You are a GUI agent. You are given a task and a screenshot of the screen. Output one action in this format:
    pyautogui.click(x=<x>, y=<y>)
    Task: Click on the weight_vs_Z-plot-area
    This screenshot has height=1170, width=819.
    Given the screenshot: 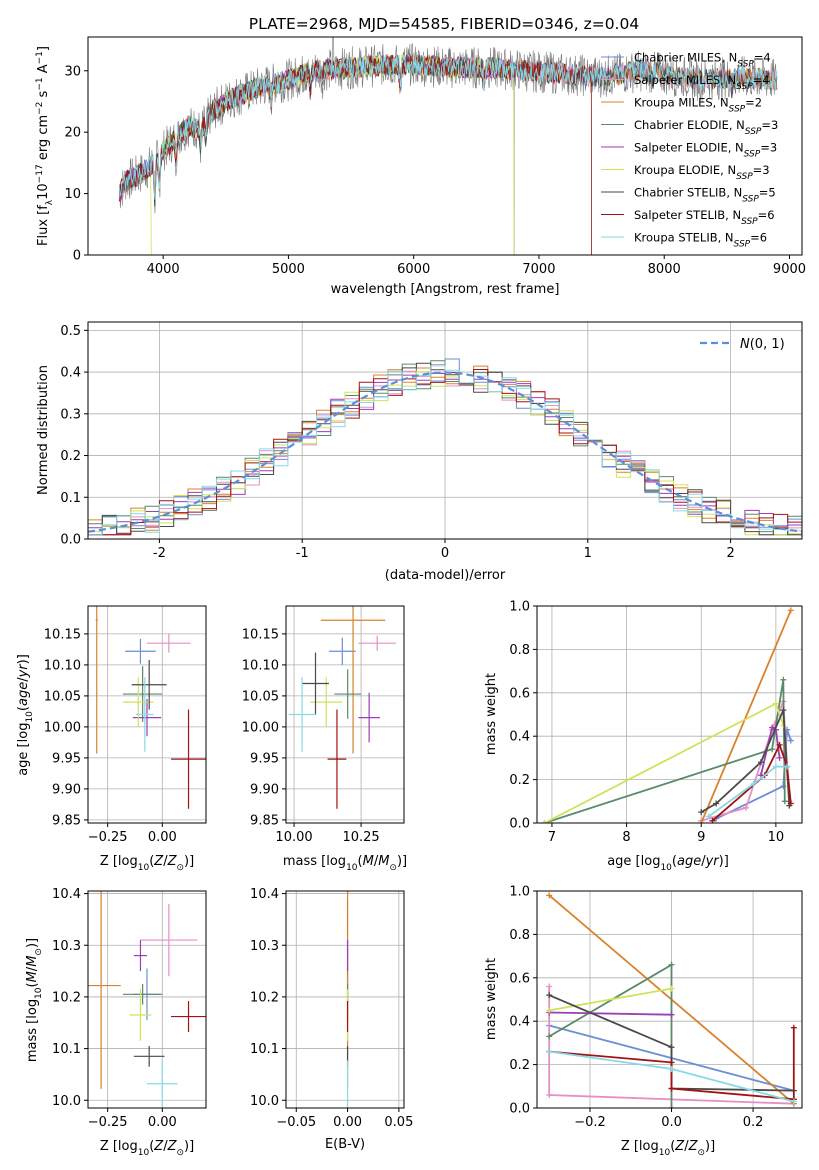 What is the action you would take?
    pyautogui.click(x=671, y=1000)
    